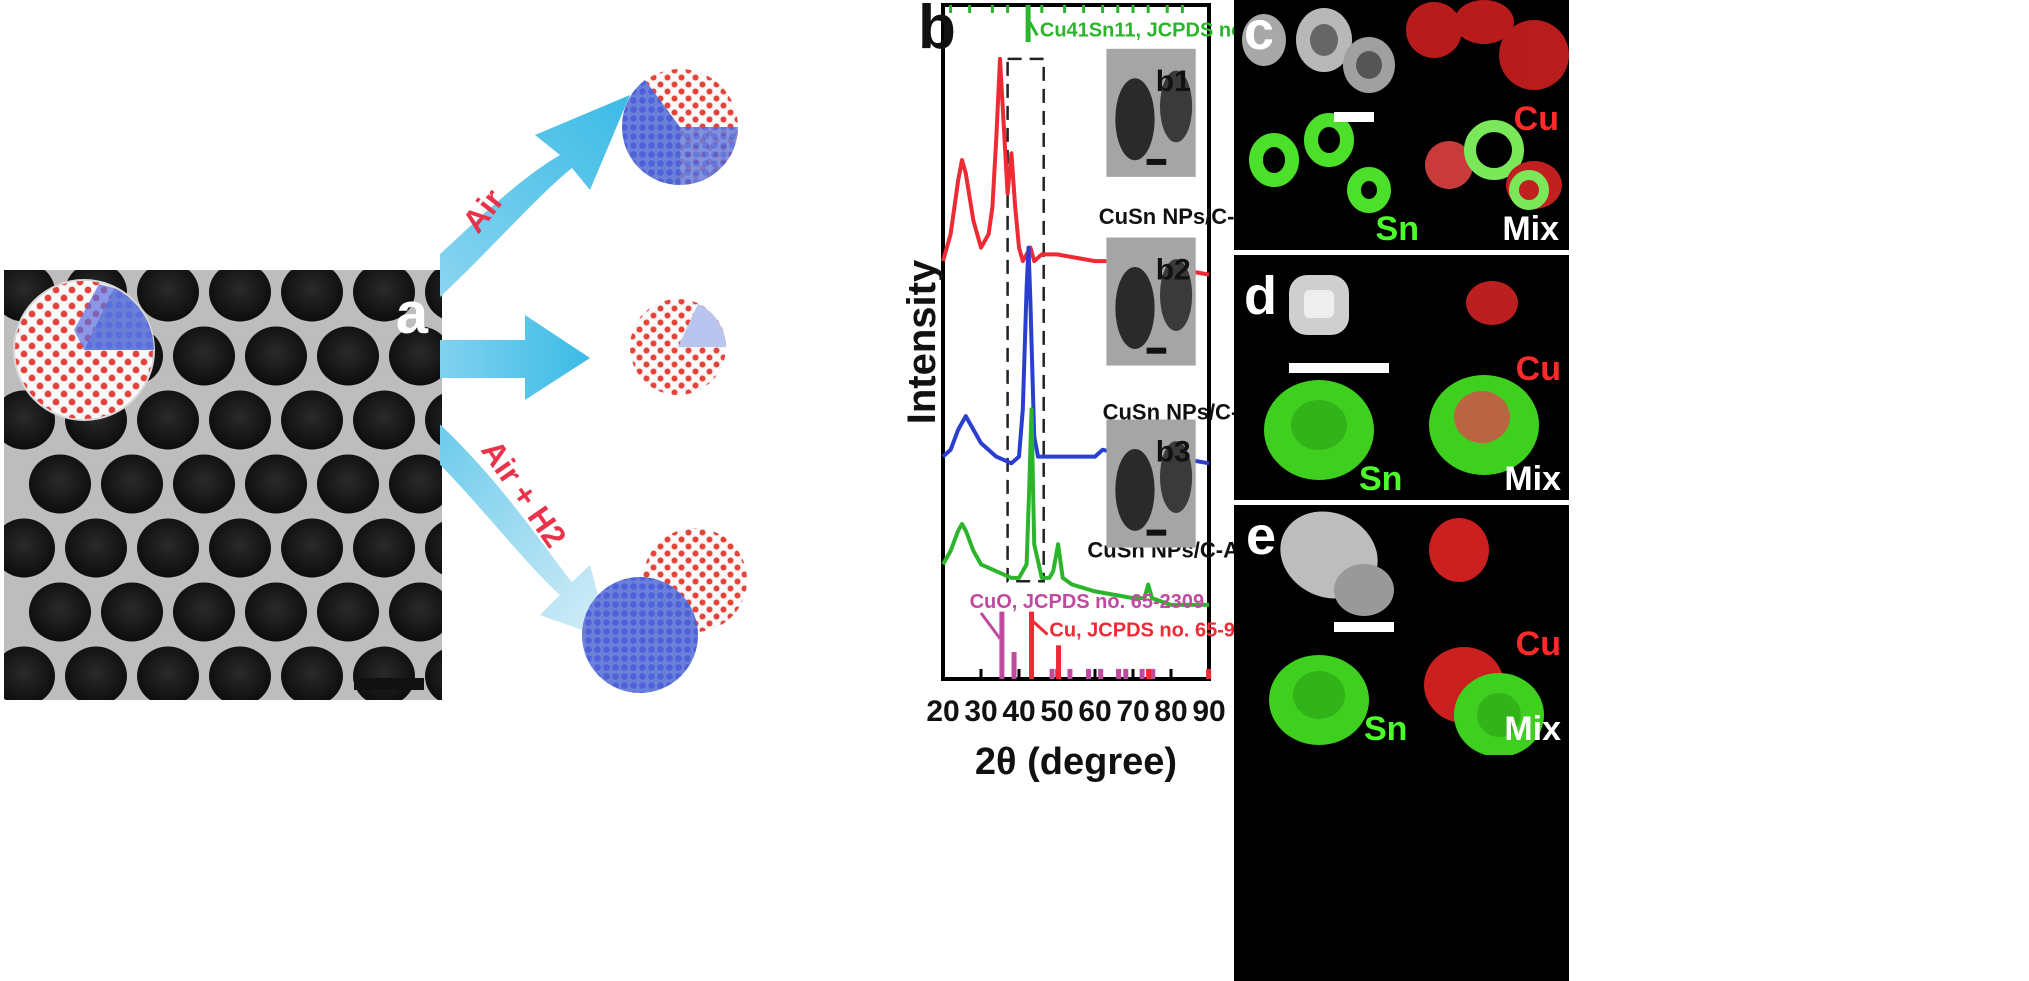 This screenshot has height=981, width=2029. Describe the element at coordinates (1208, 711) in the screenshot. I see `x-tick-label: 90` at that location.